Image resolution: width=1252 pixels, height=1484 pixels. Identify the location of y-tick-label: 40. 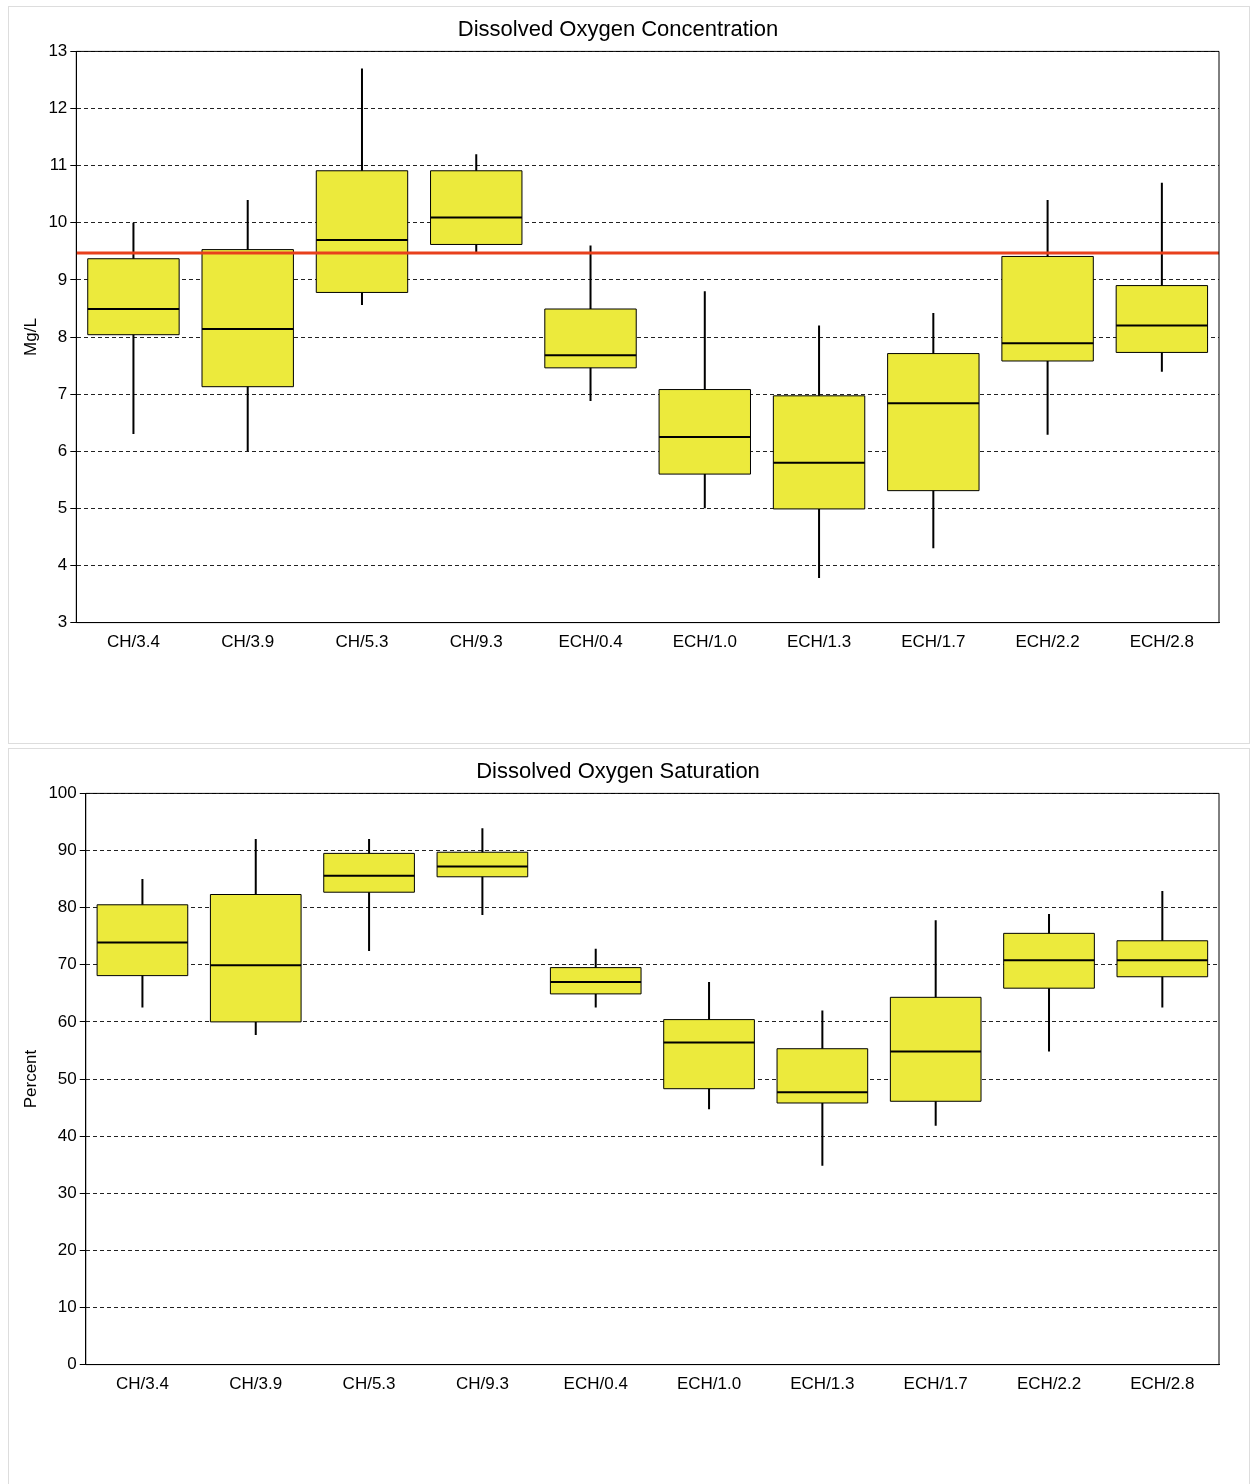
(67, 1135).